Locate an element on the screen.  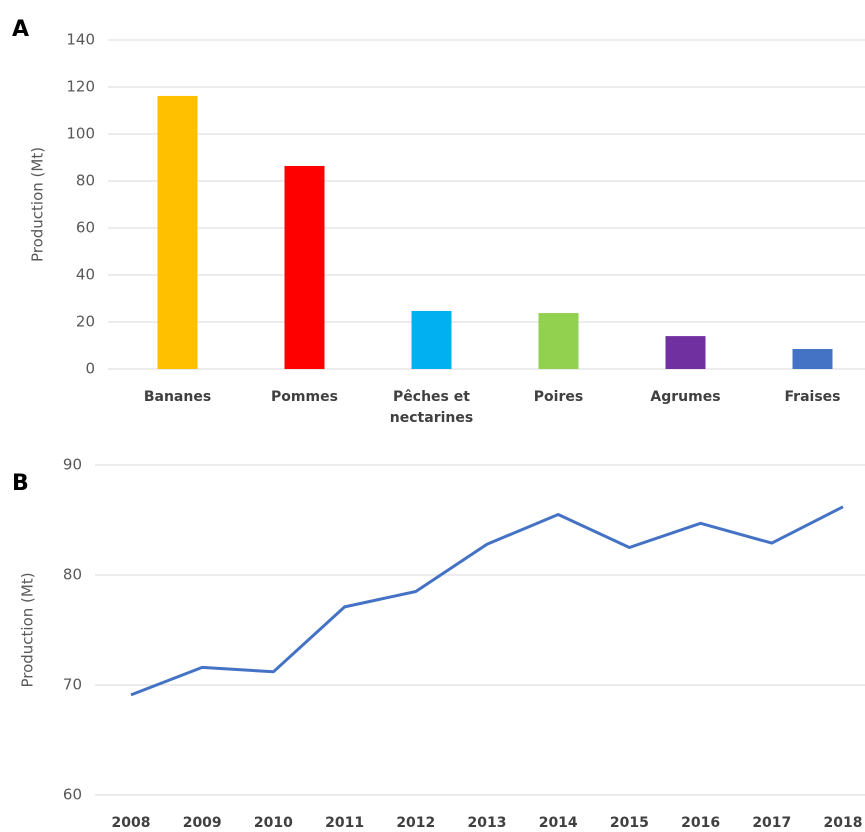
x-tick-label: 2013 is located at coordinates (487, 823).